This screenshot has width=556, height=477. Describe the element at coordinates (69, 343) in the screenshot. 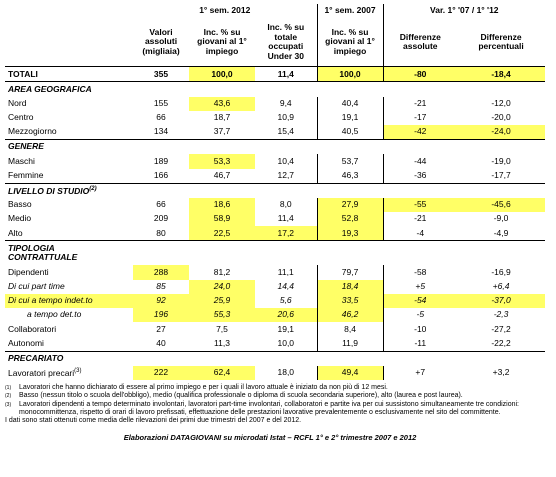

I see `row-label: Autonomi` at that location.